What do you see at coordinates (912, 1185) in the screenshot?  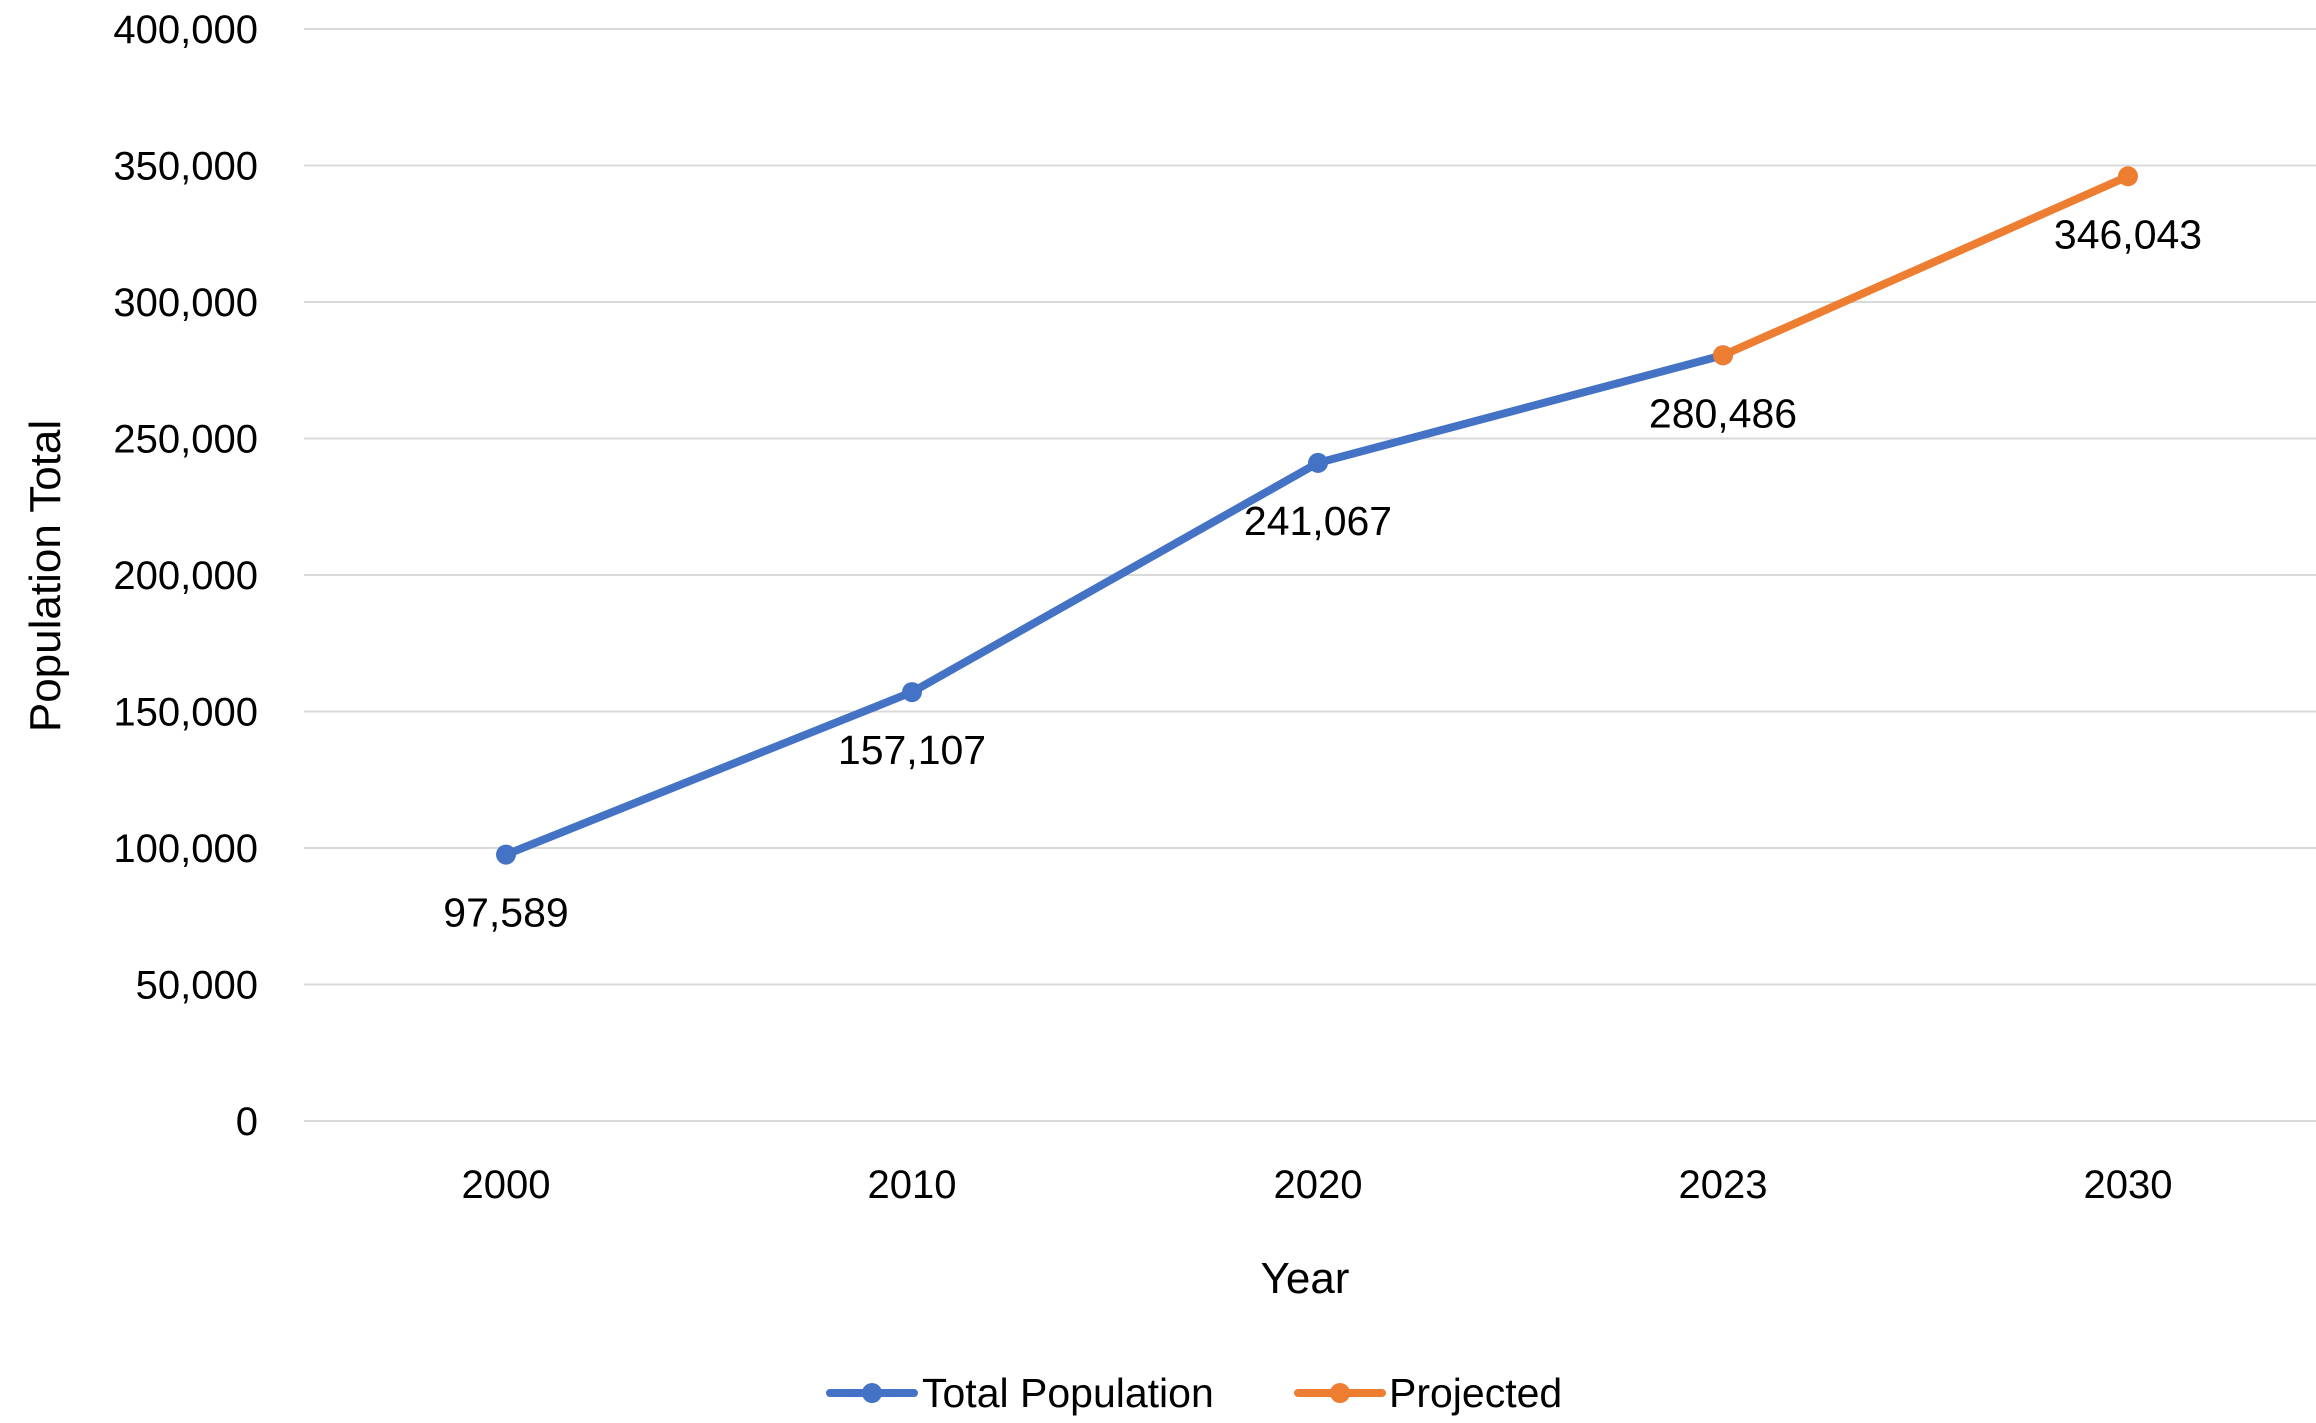 I see `x-tick-label: 2010` at bounding box center [912, 1185].